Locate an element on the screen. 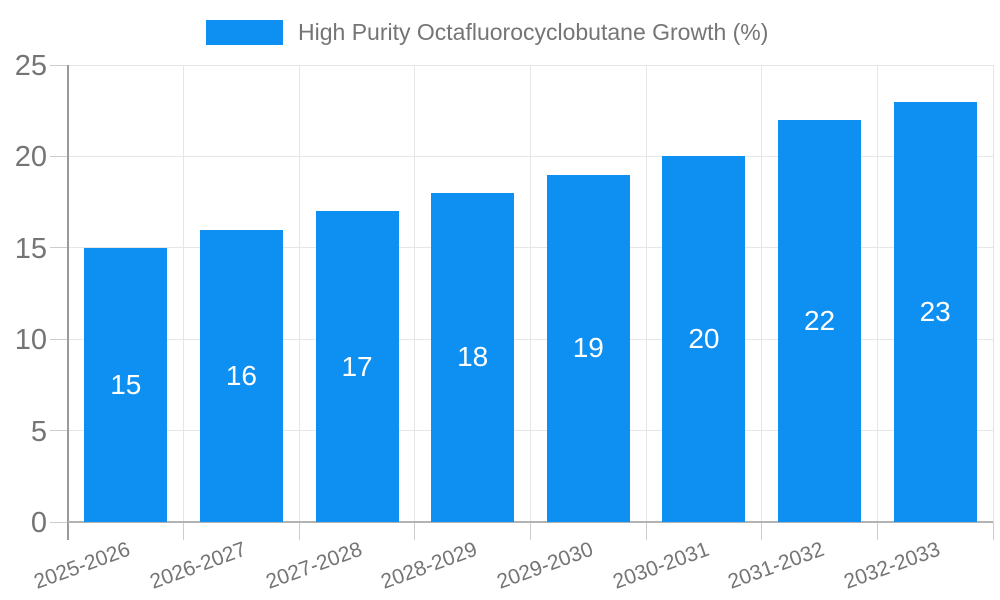 The height and width of the screenshot is (600, 1000). x-tick-label: 2032-2033 is located at coordinates (891, 565).